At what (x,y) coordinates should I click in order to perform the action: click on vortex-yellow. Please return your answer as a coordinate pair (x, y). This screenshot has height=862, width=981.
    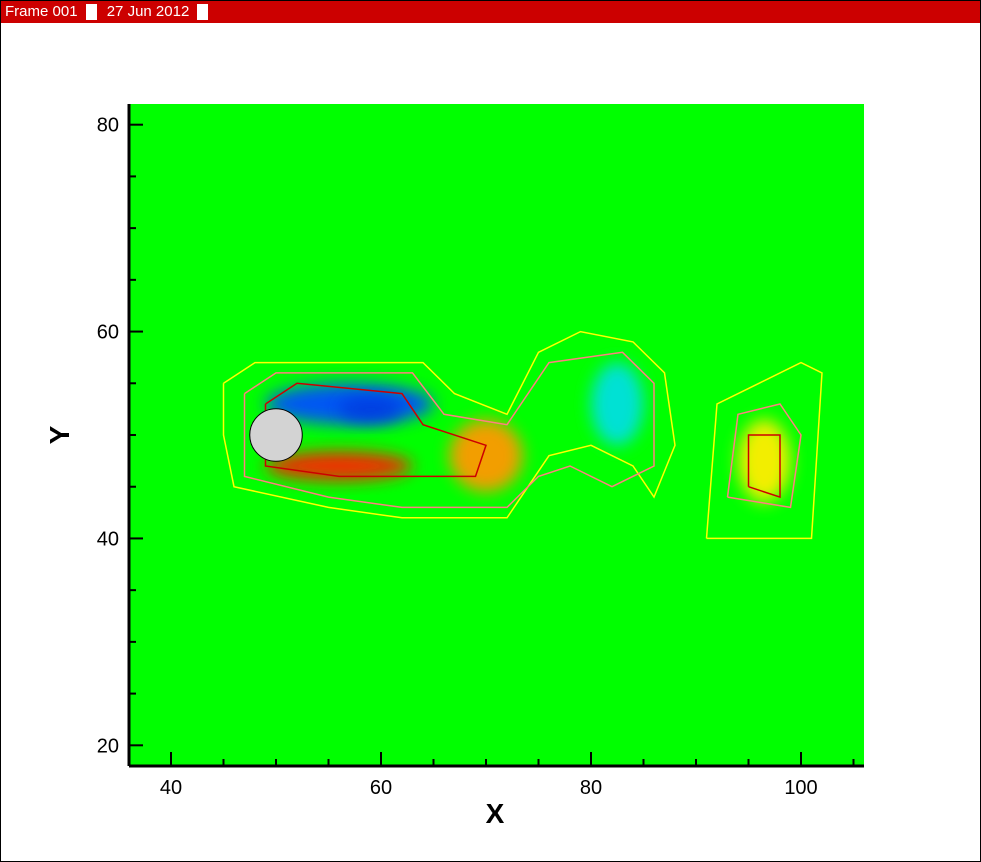
    Looking at the image, I should click on (764, 461).